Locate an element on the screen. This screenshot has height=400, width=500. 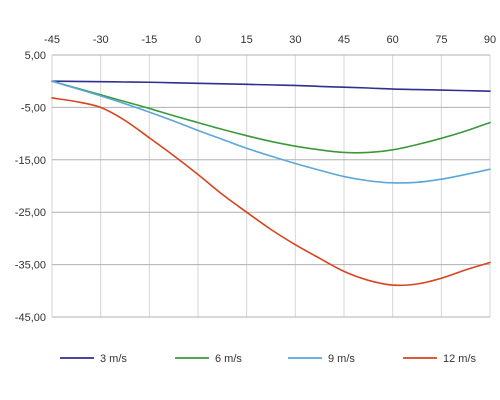
y-tick-labels: 5,00 -5,00 -15,00 -25,00 -35,00 -45,00 is located at coordinates (30, 187).